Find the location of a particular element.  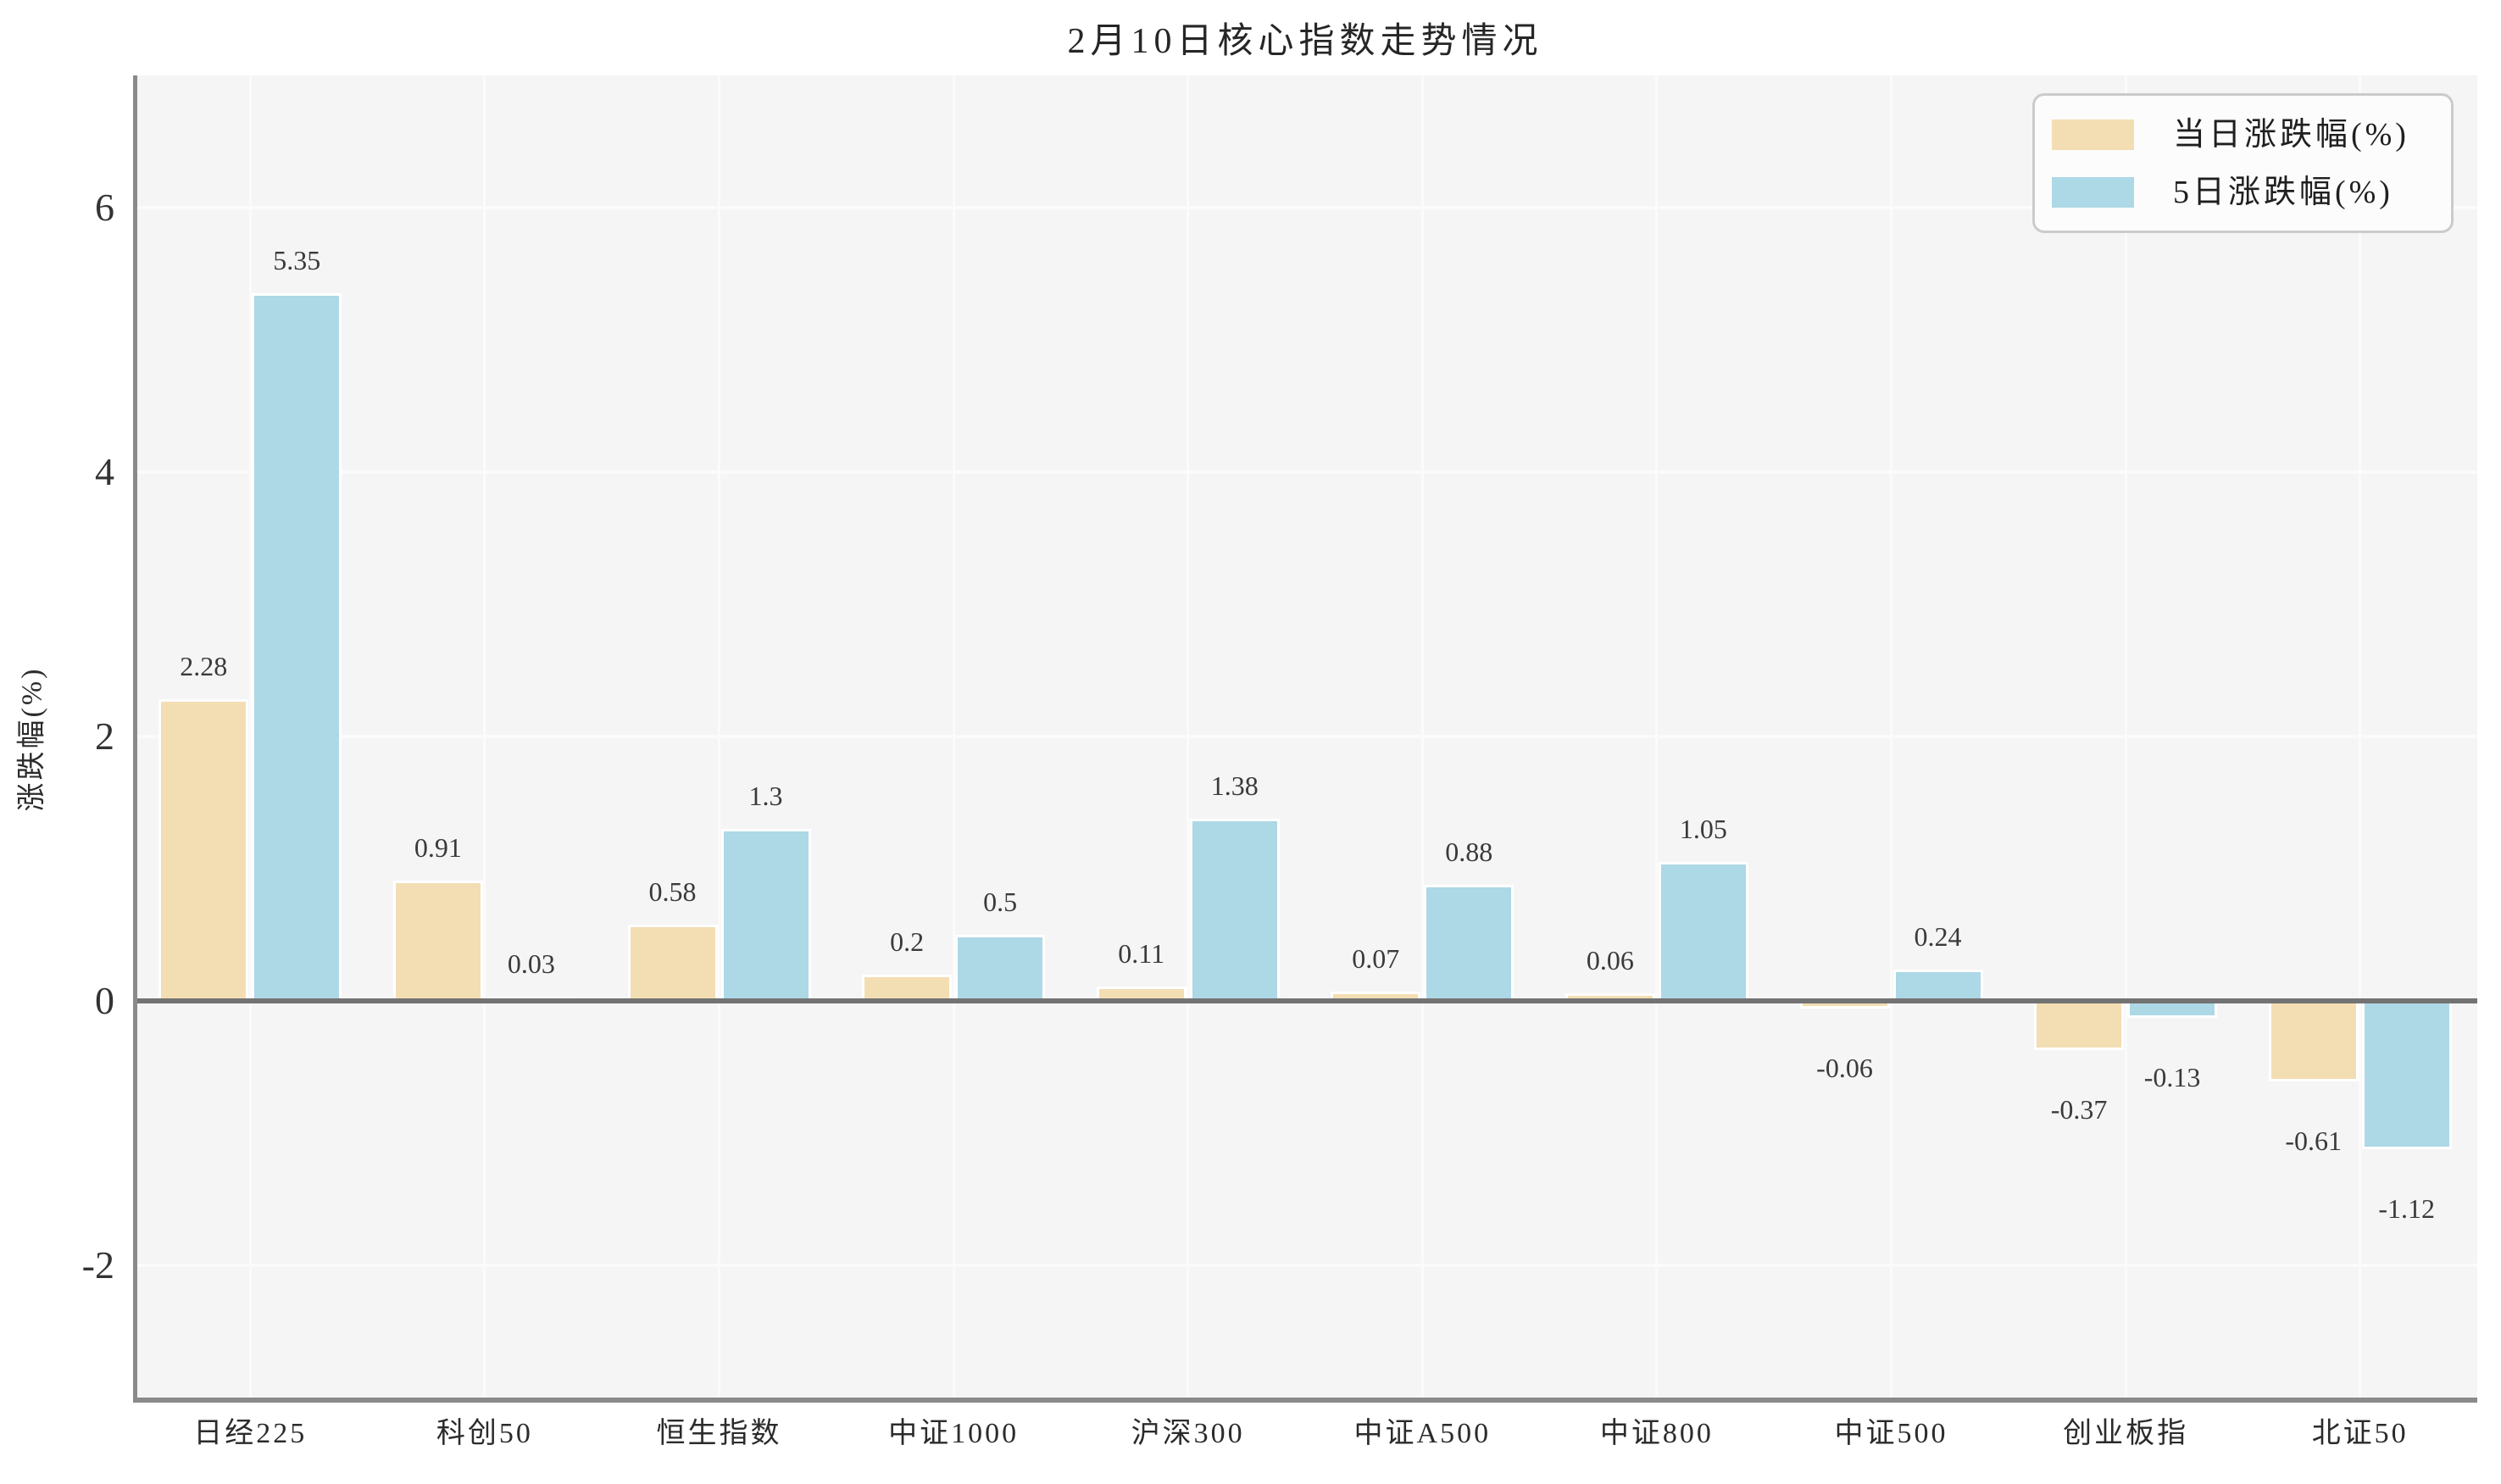

legend-swatch-5day is located at coordinates (2093, 192).